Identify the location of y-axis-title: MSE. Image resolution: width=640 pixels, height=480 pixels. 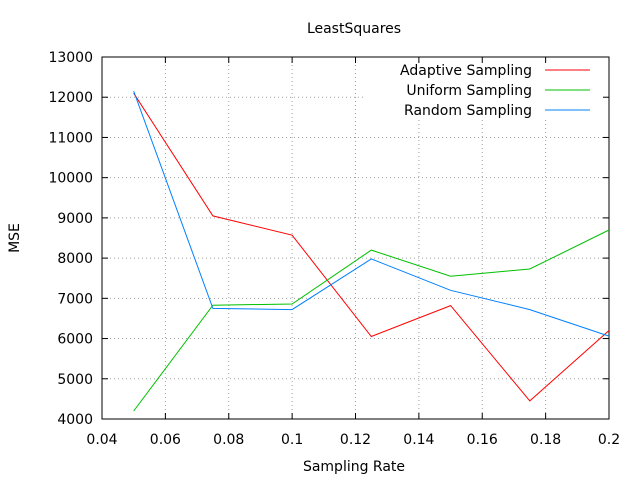
(15, 238).